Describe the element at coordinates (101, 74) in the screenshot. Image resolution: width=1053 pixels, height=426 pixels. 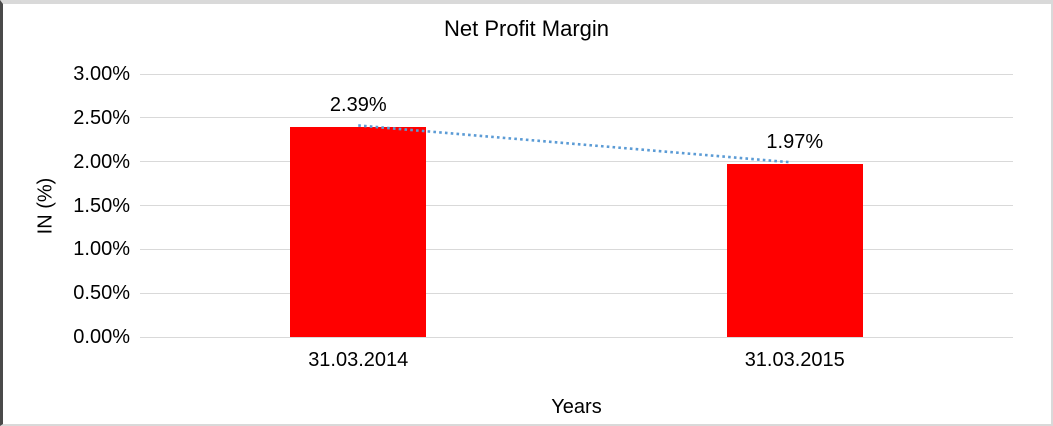
I see `y-axis-tick-label: 3.00%` at that location.